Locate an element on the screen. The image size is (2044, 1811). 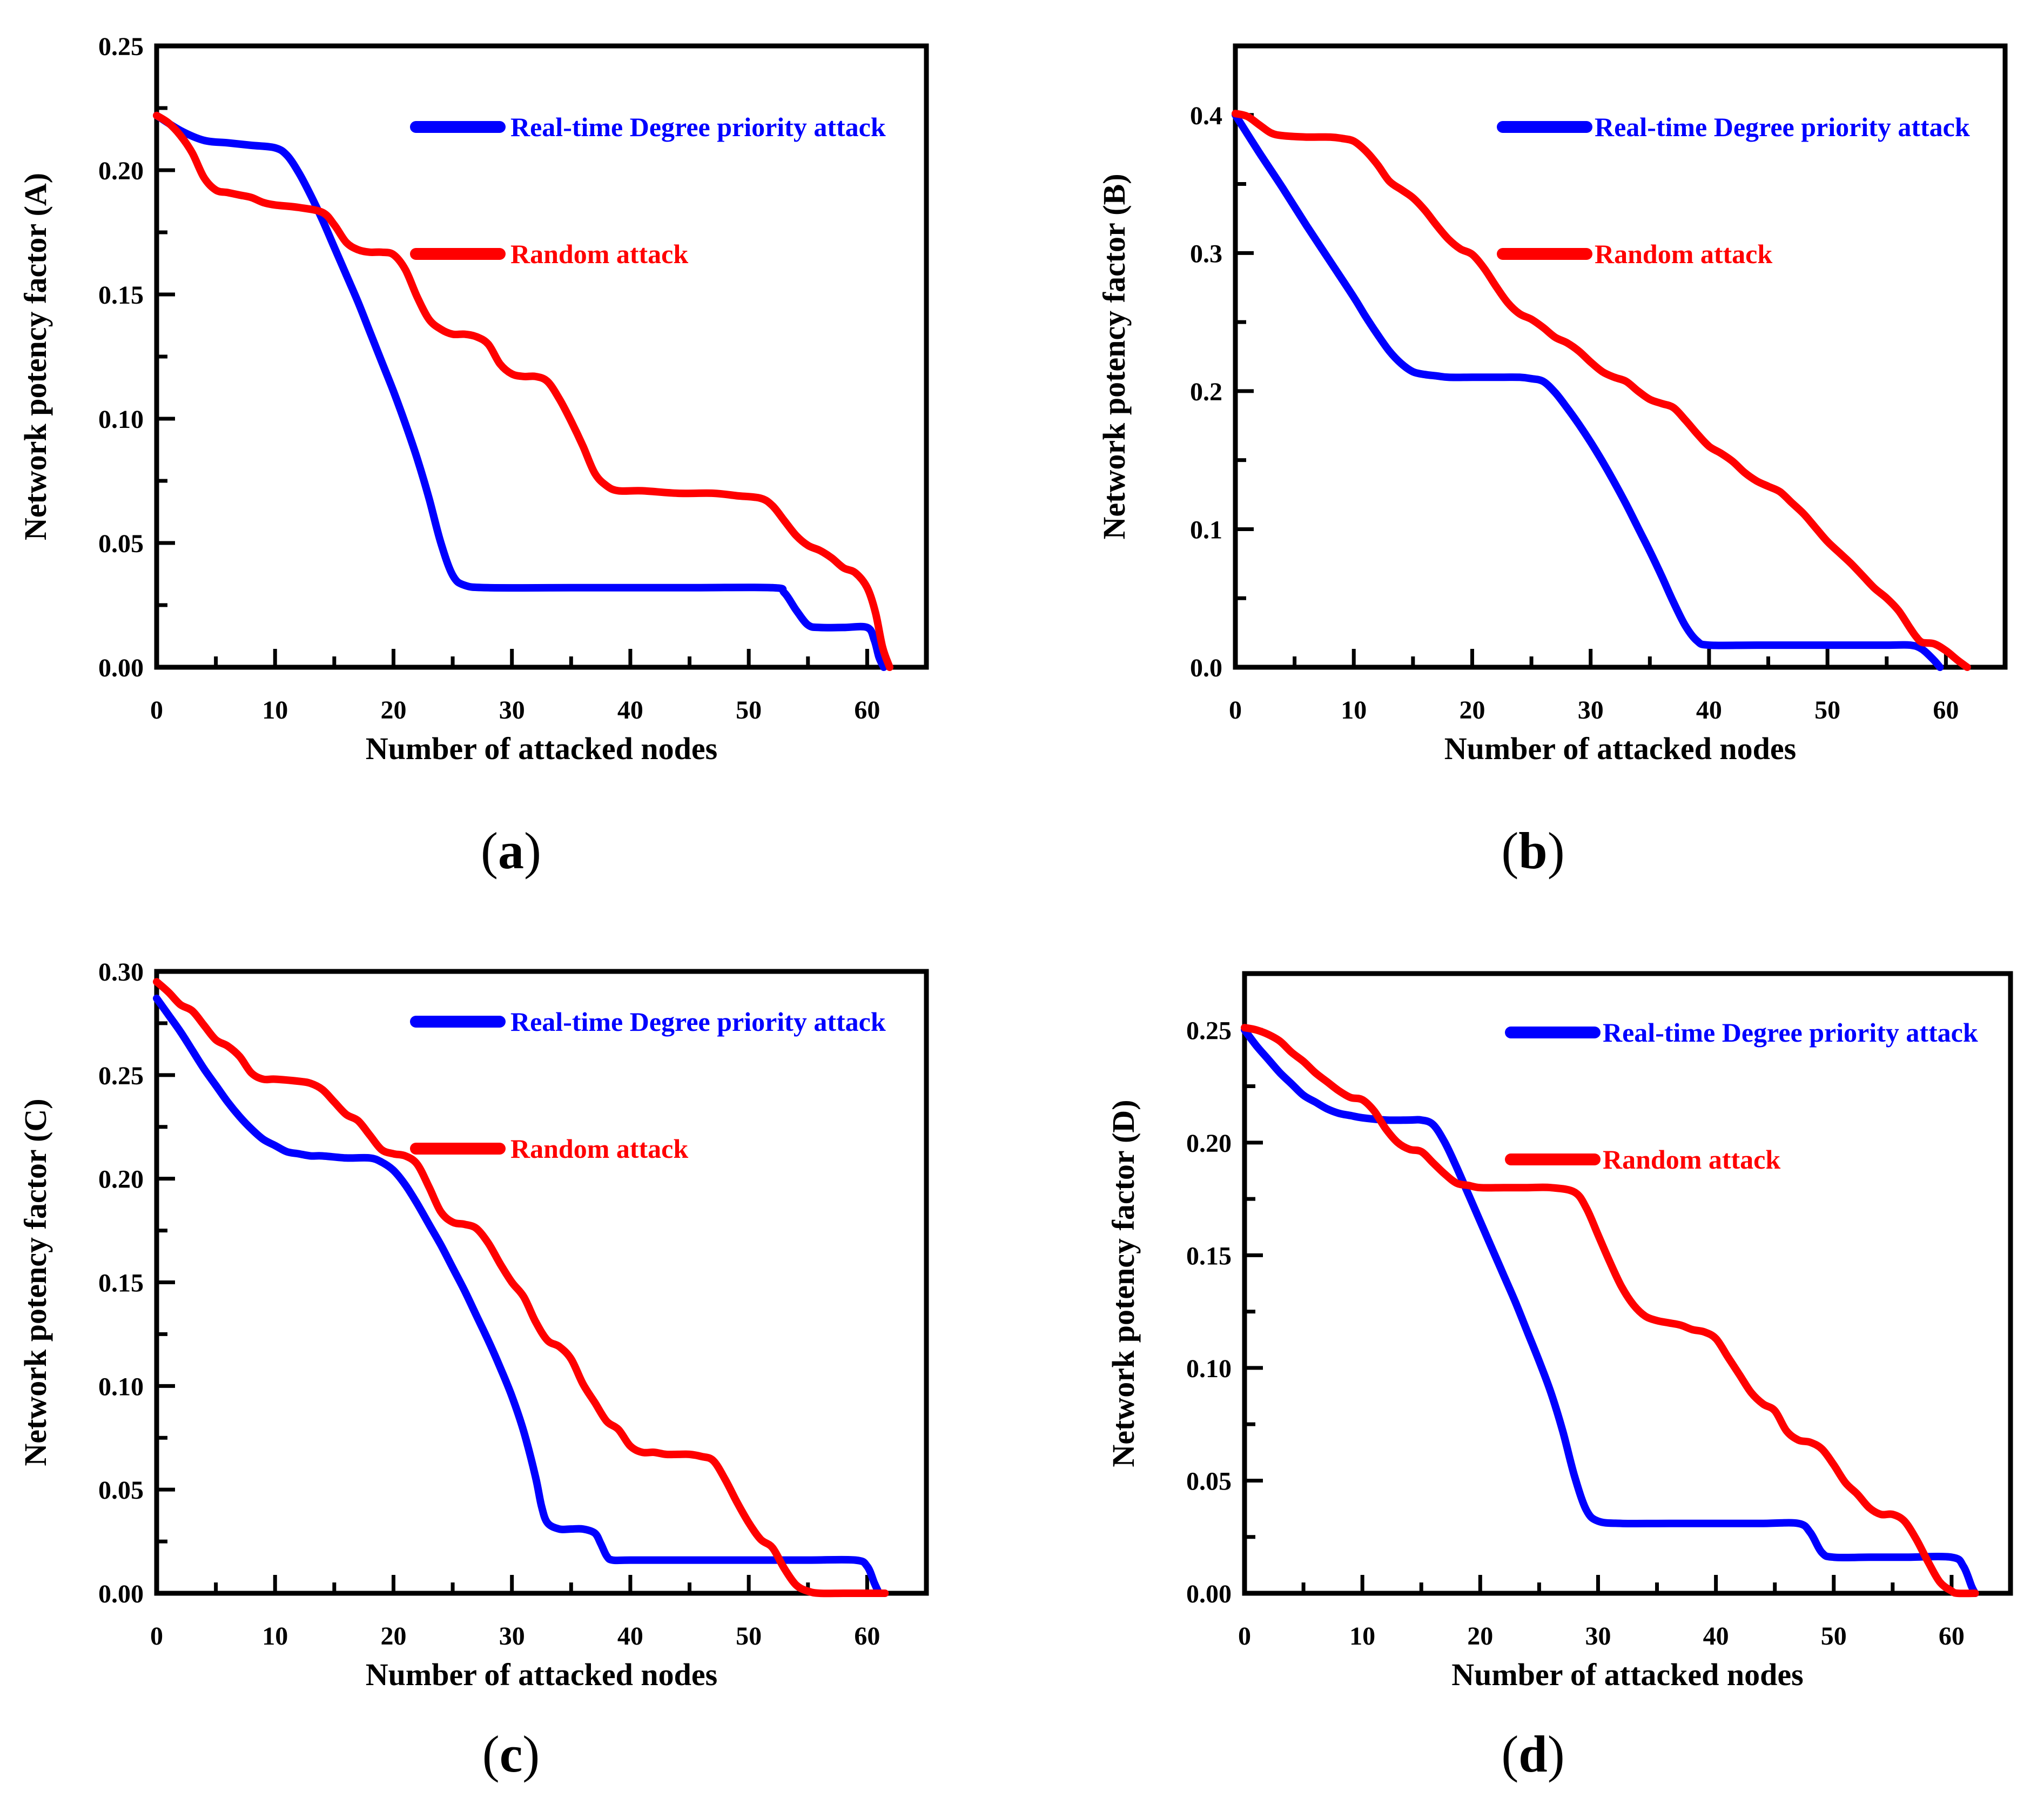
y-tick-label: 0.4 is located at coordinates (1206, 116).